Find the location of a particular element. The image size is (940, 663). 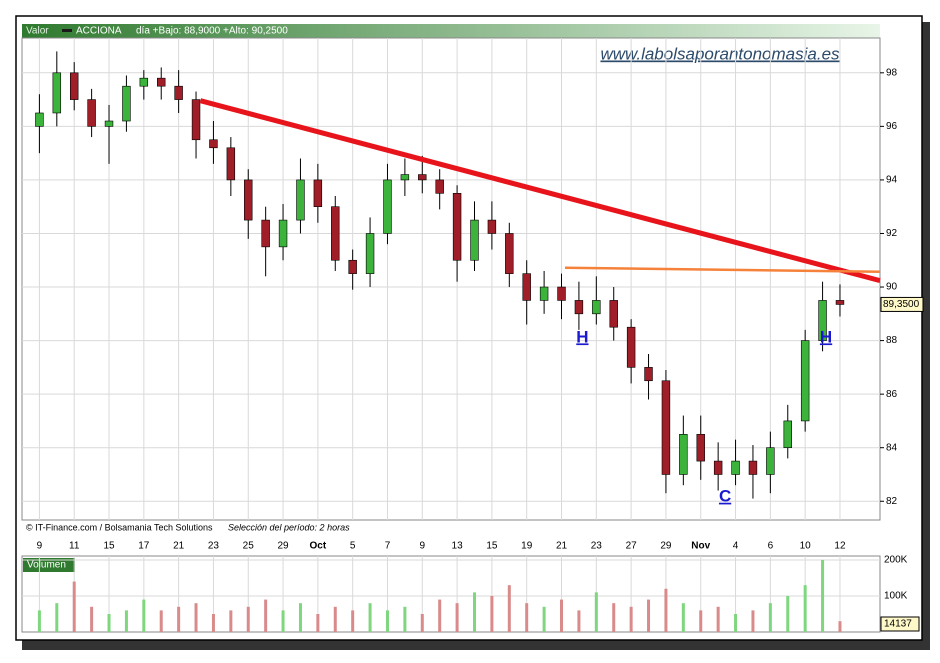

x-tick-label: 21 is located at coordinates (562, 546).